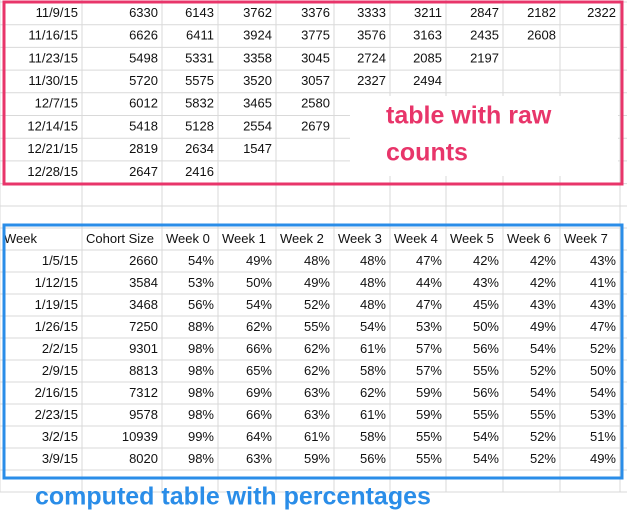 This screenshot has height=526, width=627. Describe the element at coordinates (603, 414) in the screenshot. I see `percent-cell: 53%` at that location.